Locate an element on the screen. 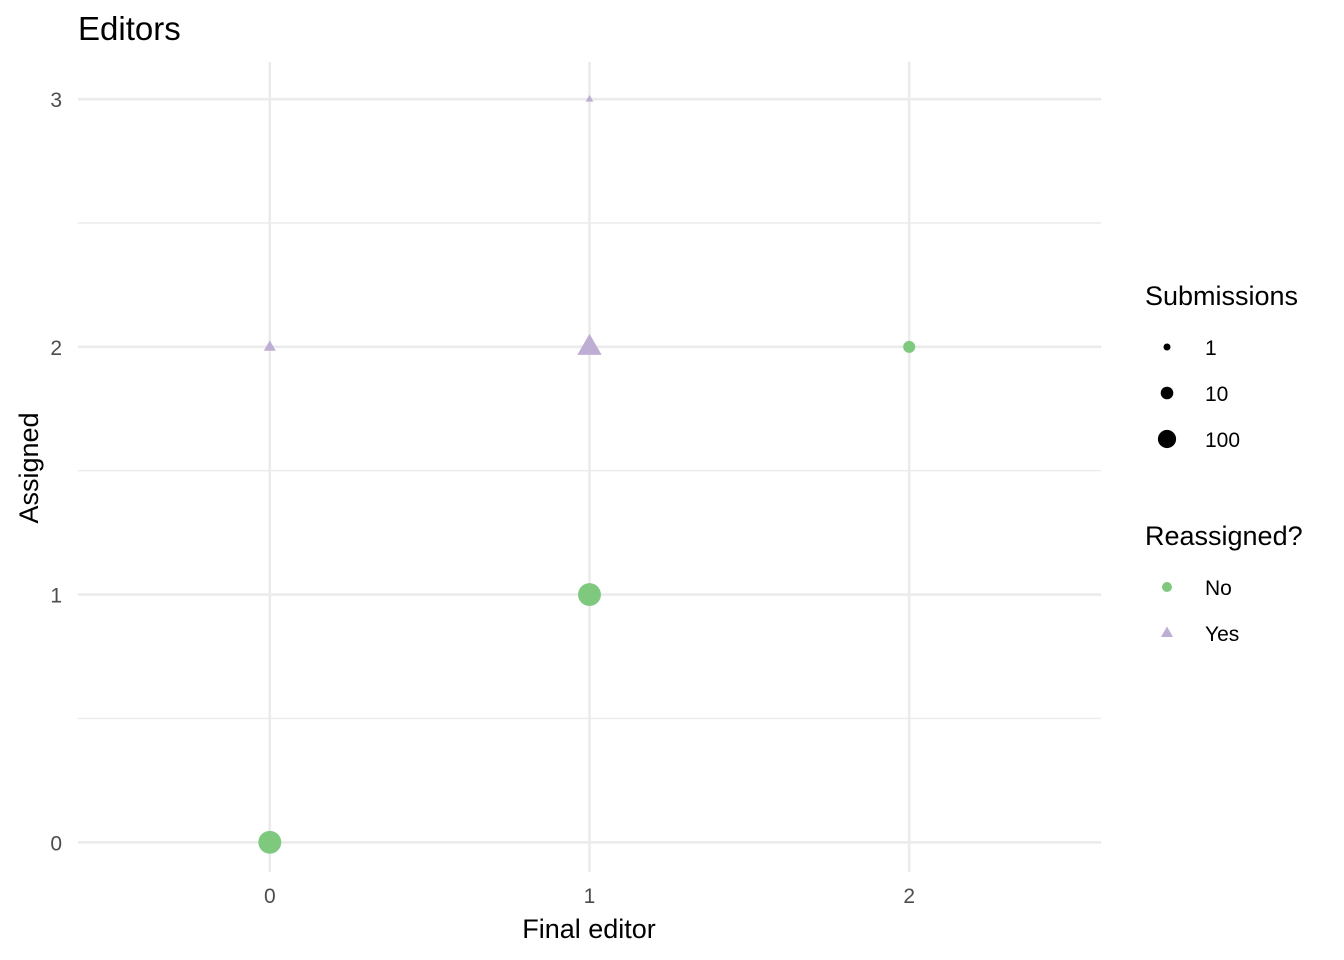 This screenshot has height=960, width=1344. chart-title: Editors is located at coordinates (129, 28).